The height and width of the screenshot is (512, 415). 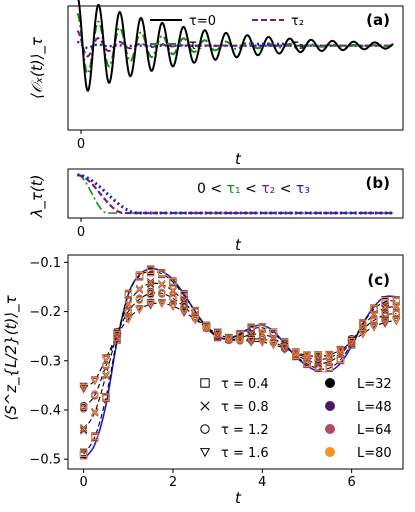 I want to click on panel-c-xlabel: t, so click(x=238, y=498).